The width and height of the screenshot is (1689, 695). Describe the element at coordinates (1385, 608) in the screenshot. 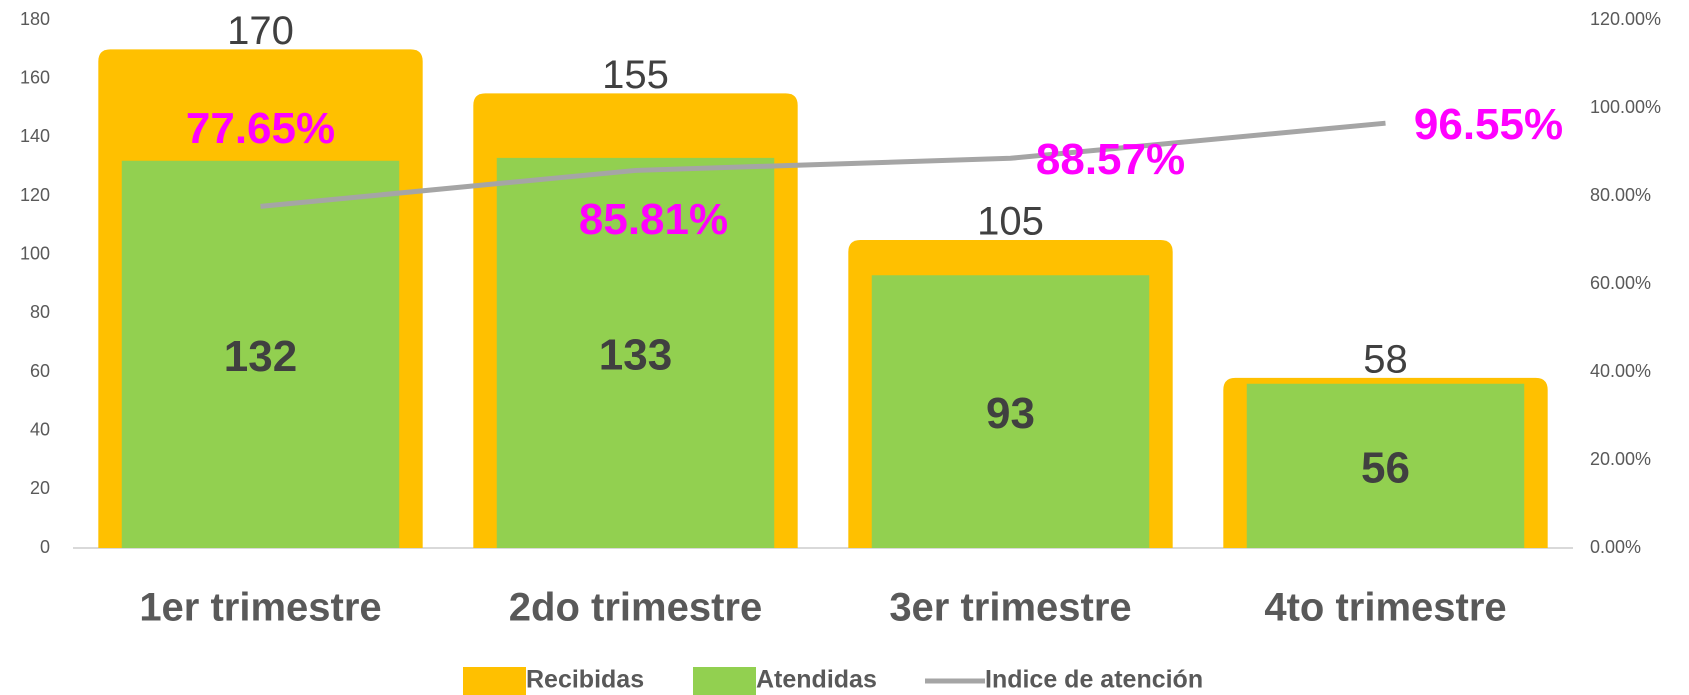

I see `x-tick-label: 4to trimestre` at that location.